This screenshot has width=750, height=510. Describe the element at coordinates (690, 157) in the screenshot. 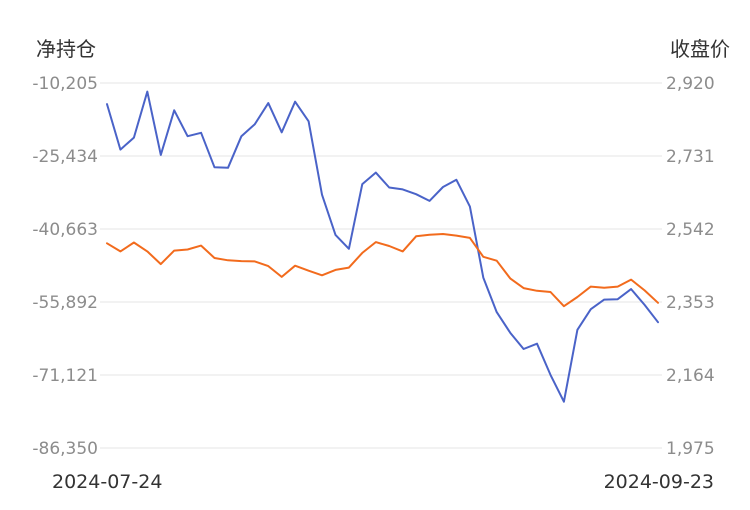

I see `right-tick-label: 2,731` at that location.